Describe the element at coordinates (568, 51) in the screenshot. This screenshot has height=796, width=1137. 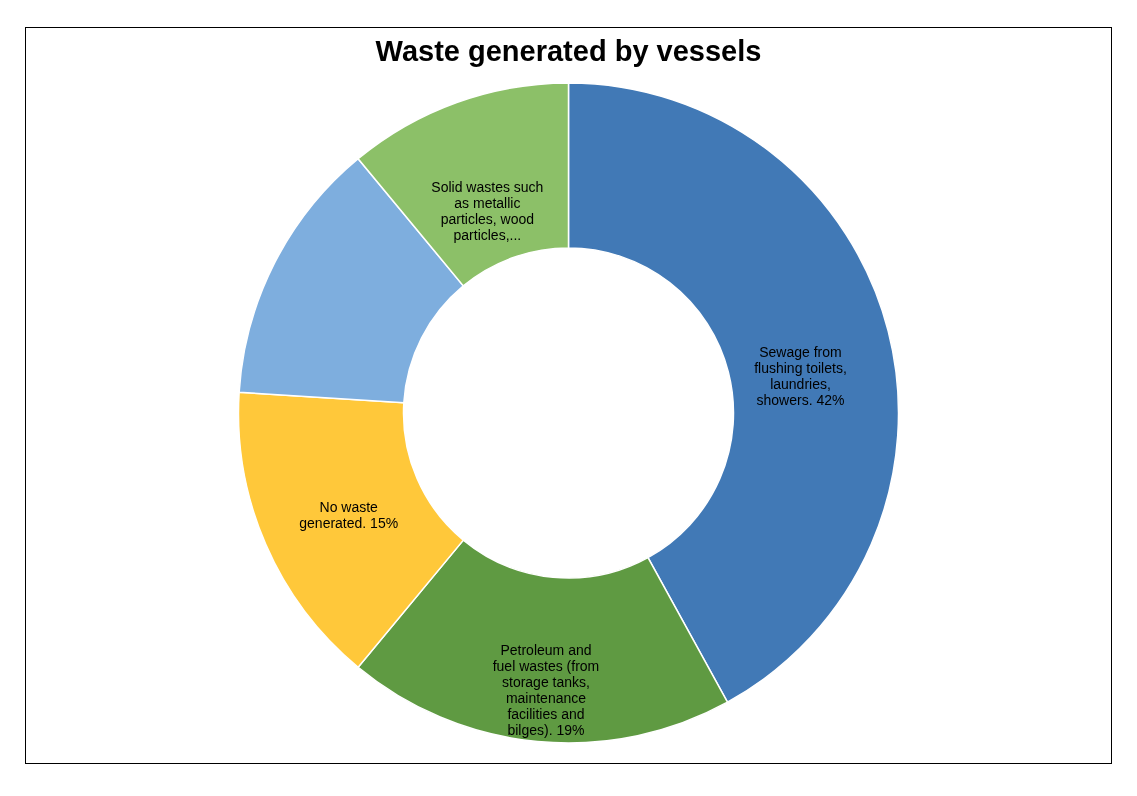
I see `chart-title: Waste generated by vessels` at that location.